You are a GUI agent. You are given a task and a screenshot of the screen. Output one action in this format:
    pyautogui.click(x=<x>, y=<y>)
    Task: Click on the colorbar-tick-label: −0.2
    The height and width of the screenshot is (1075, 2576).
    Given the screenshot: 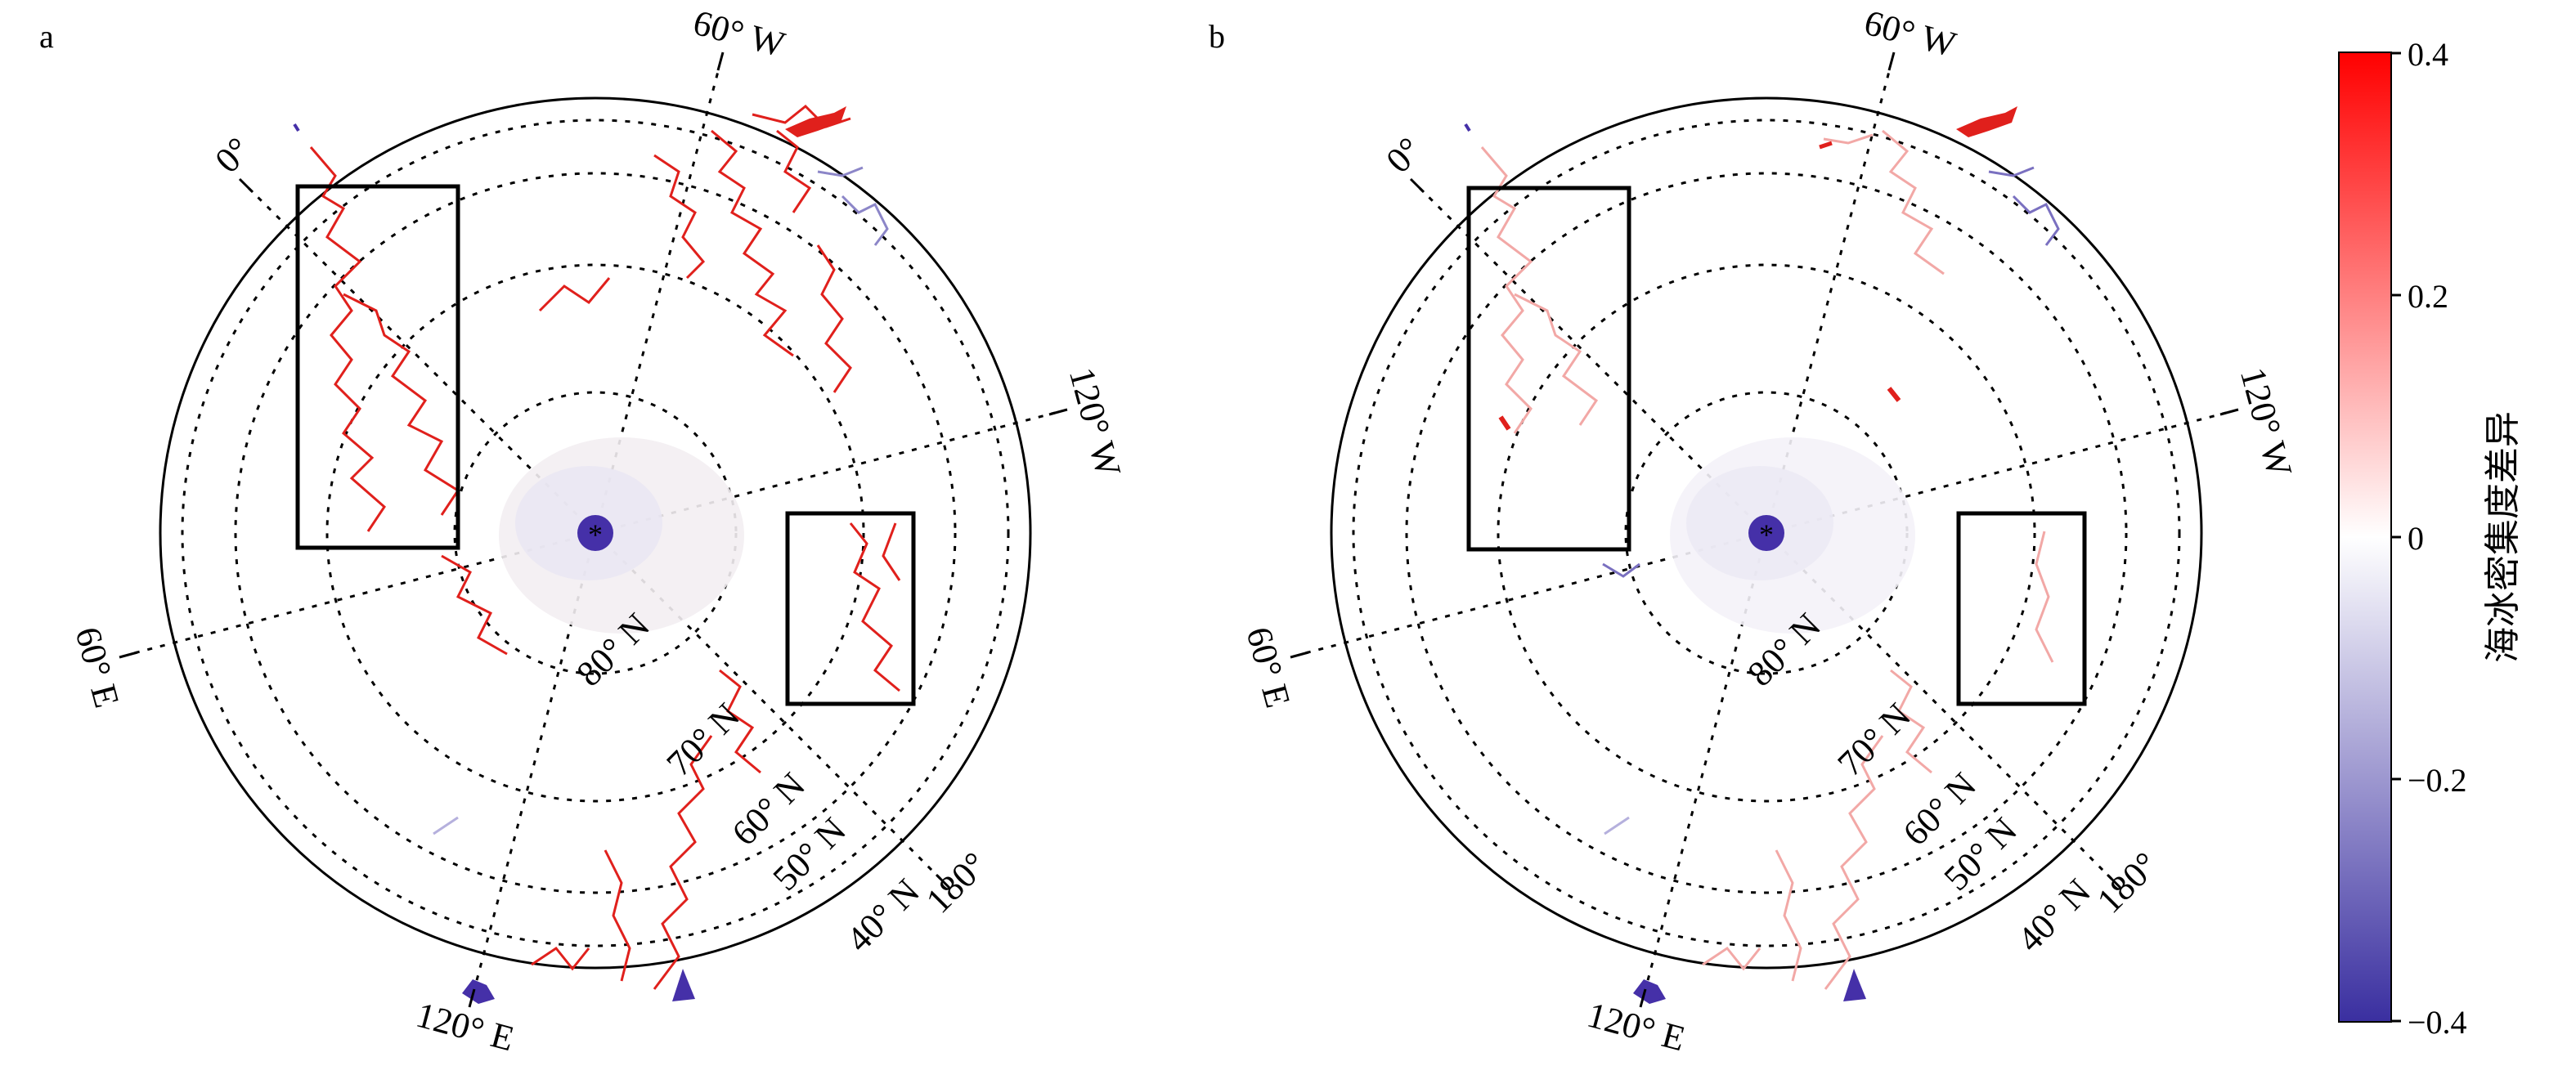 What is the action you would take?
    pyautogui.click(x=2437, y=780)
    